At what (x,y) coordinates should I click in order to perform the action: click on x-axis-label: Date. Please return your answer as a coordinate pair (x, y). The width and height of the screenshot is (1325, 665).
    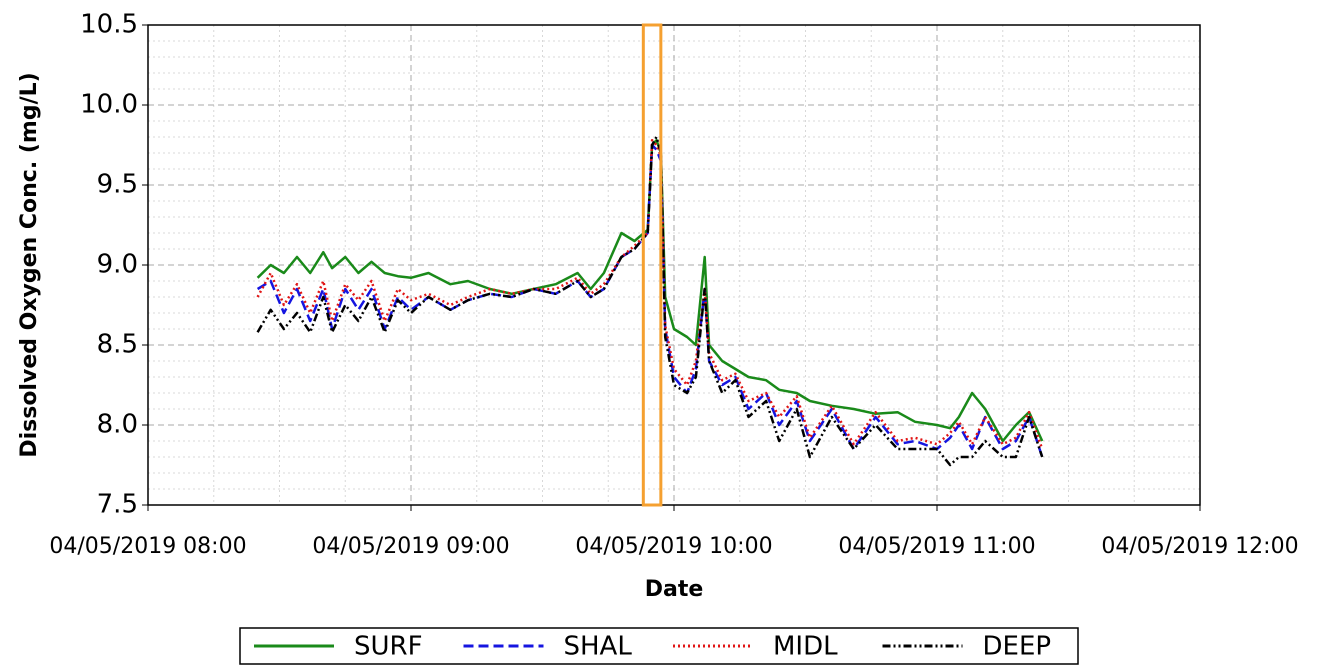
    Looking at the image, I should click on (674, 589).